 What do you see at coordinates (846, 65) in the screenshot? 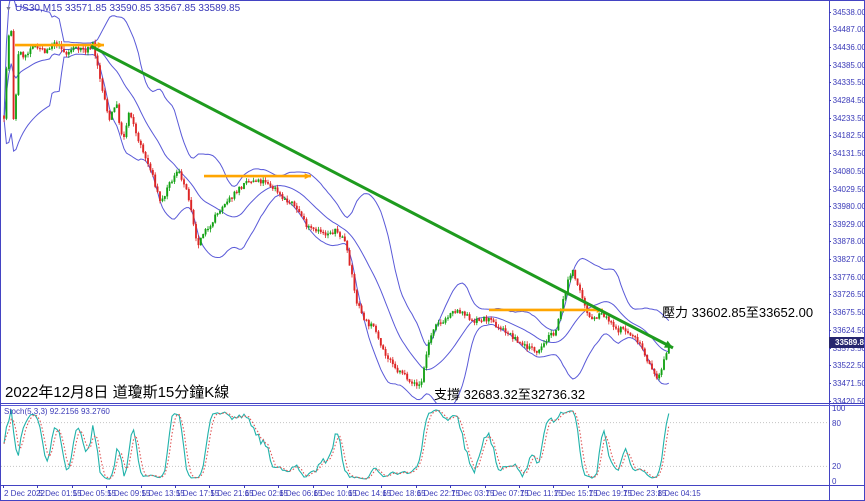
I see `price-axis-label: 34385.00` at bounding box center [846, 65].